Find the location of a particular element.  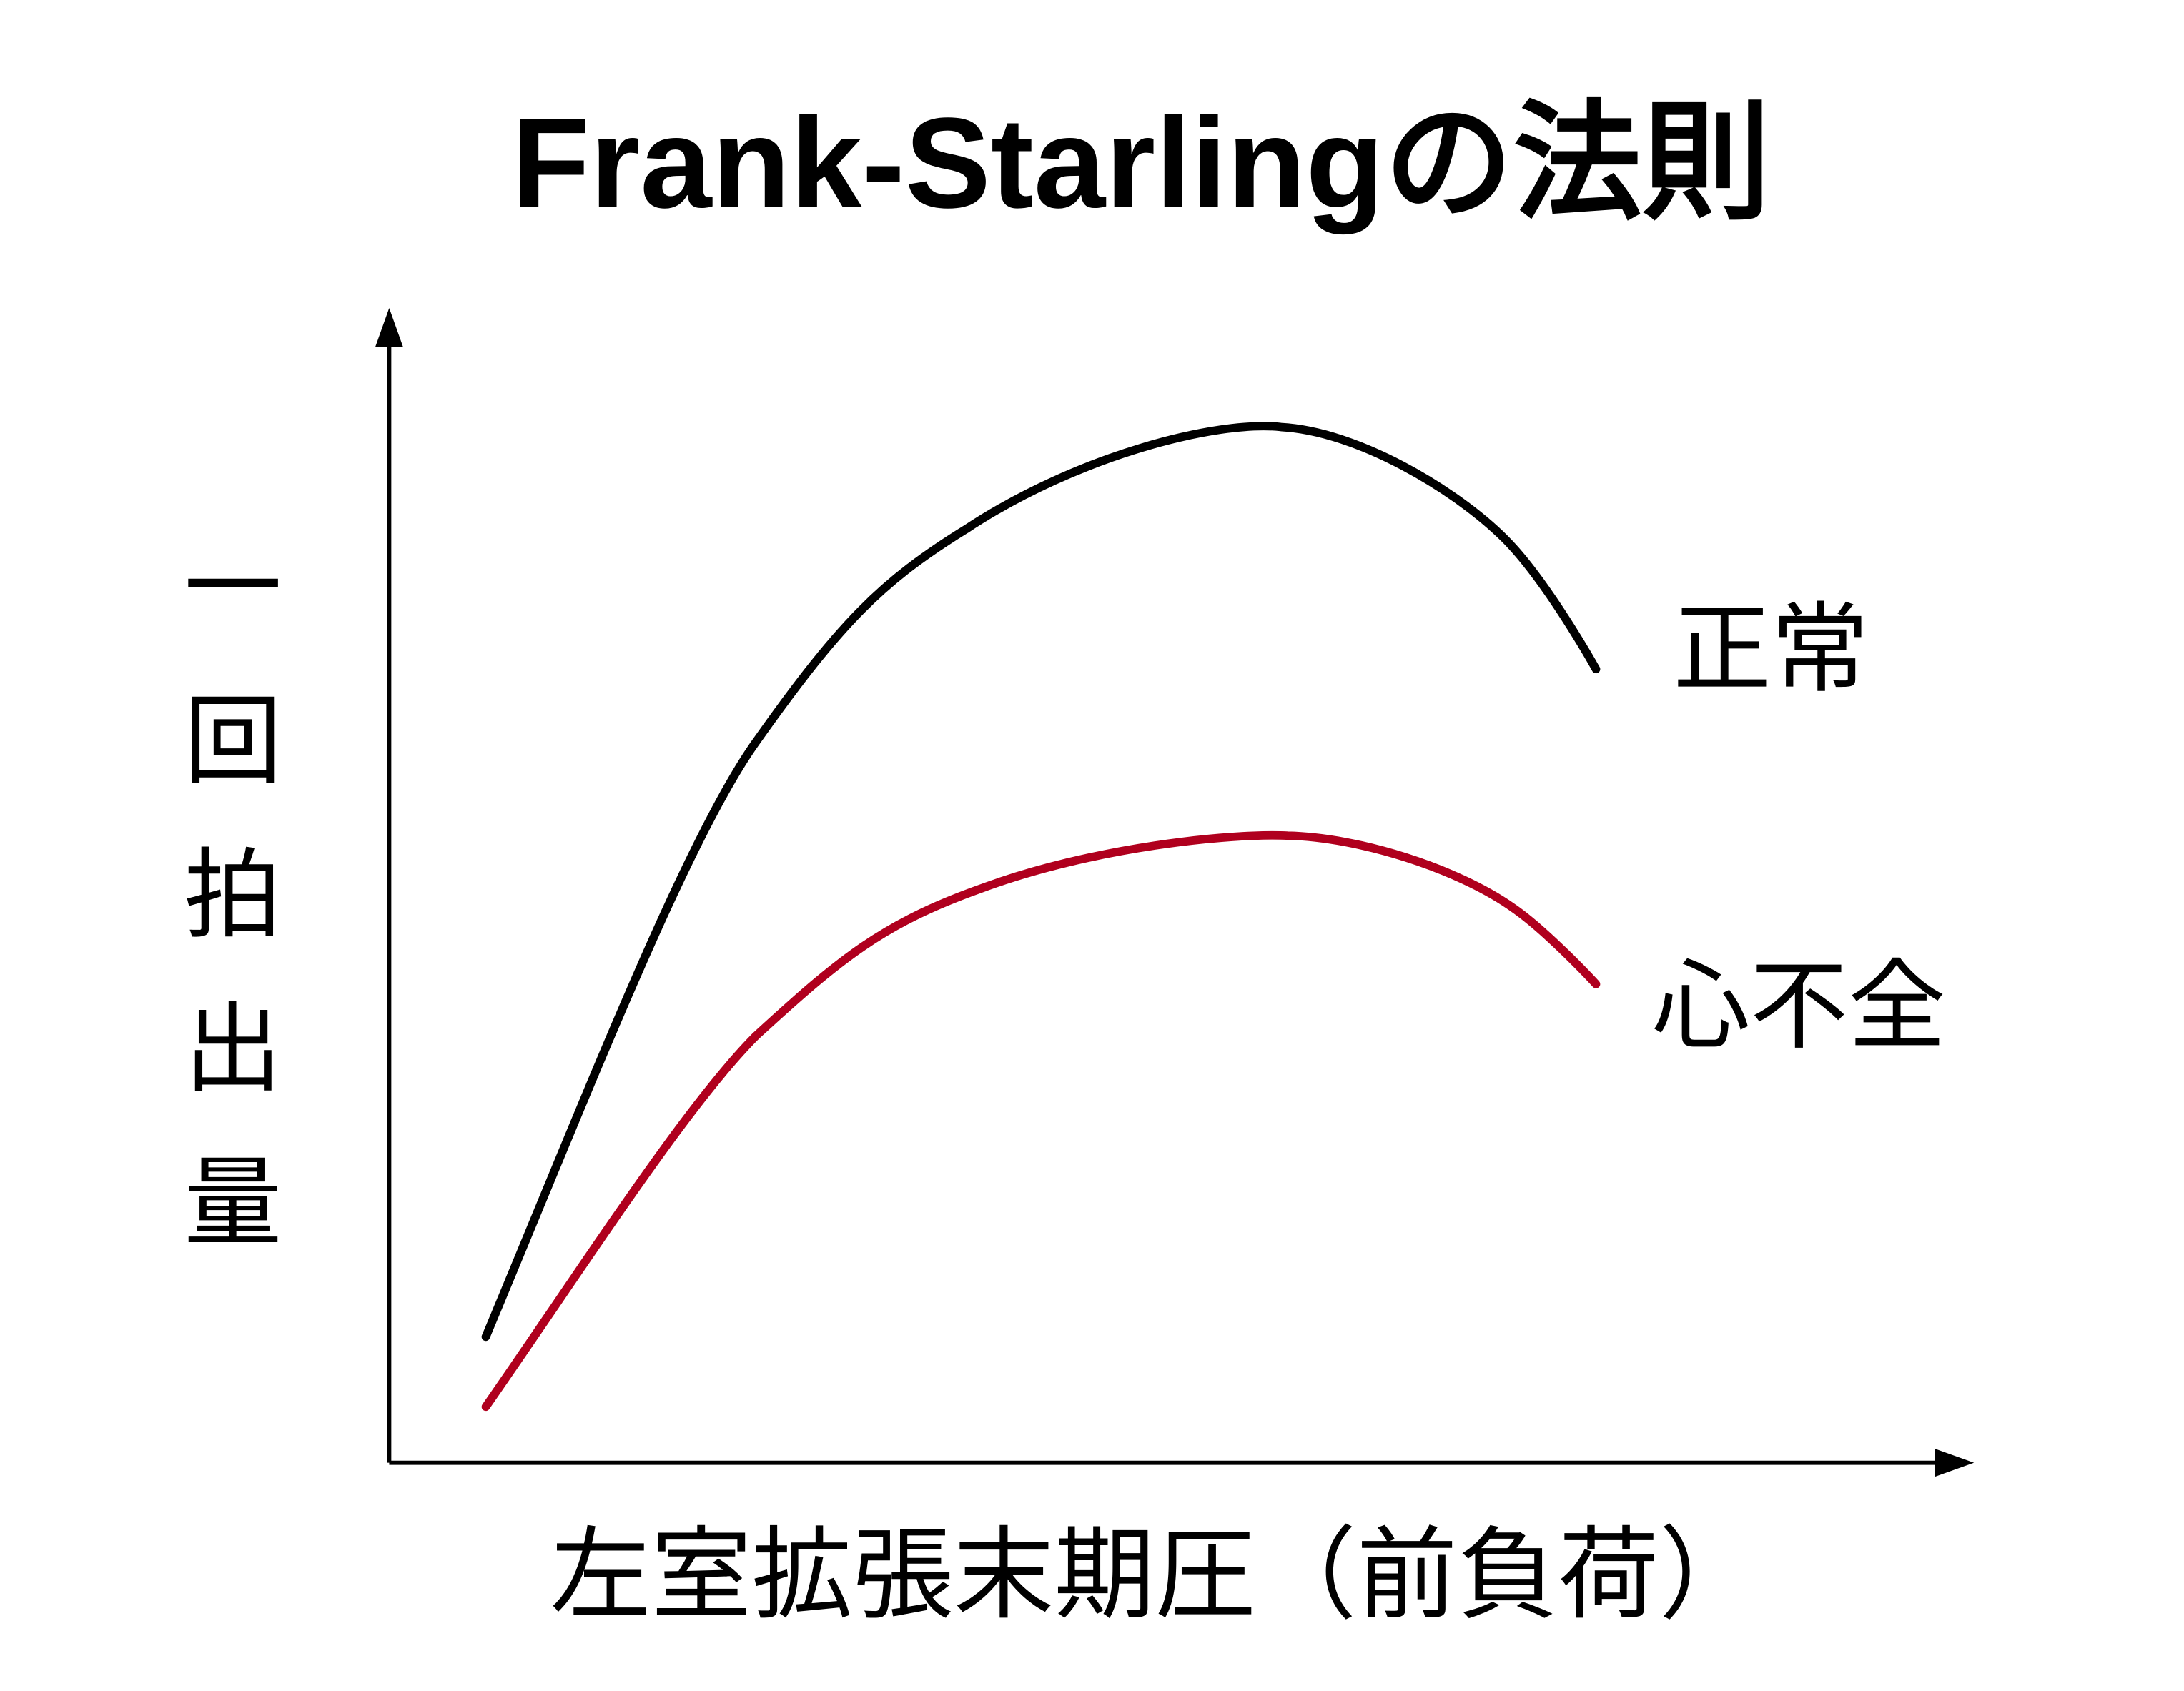

title: Frank-Starlingの法則 is located at coordinates (1141, 163).